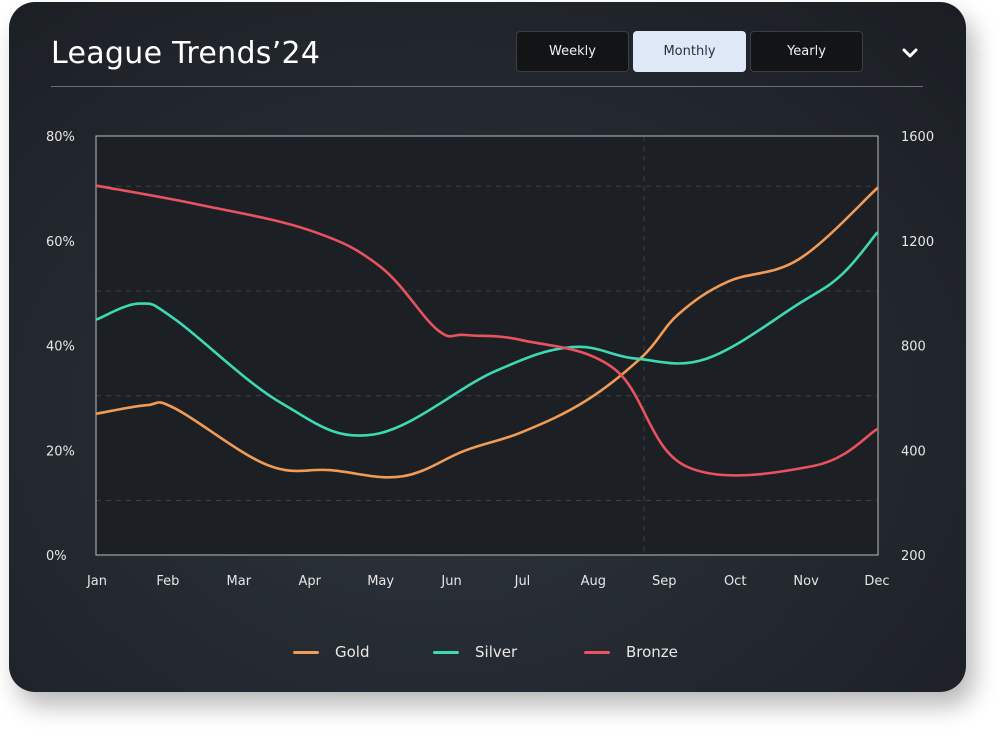 The image size is (1000, 742). Describe the element at coordinates (735, 581) in the screenshot. I see `x-tick-label: Oct` at that location.